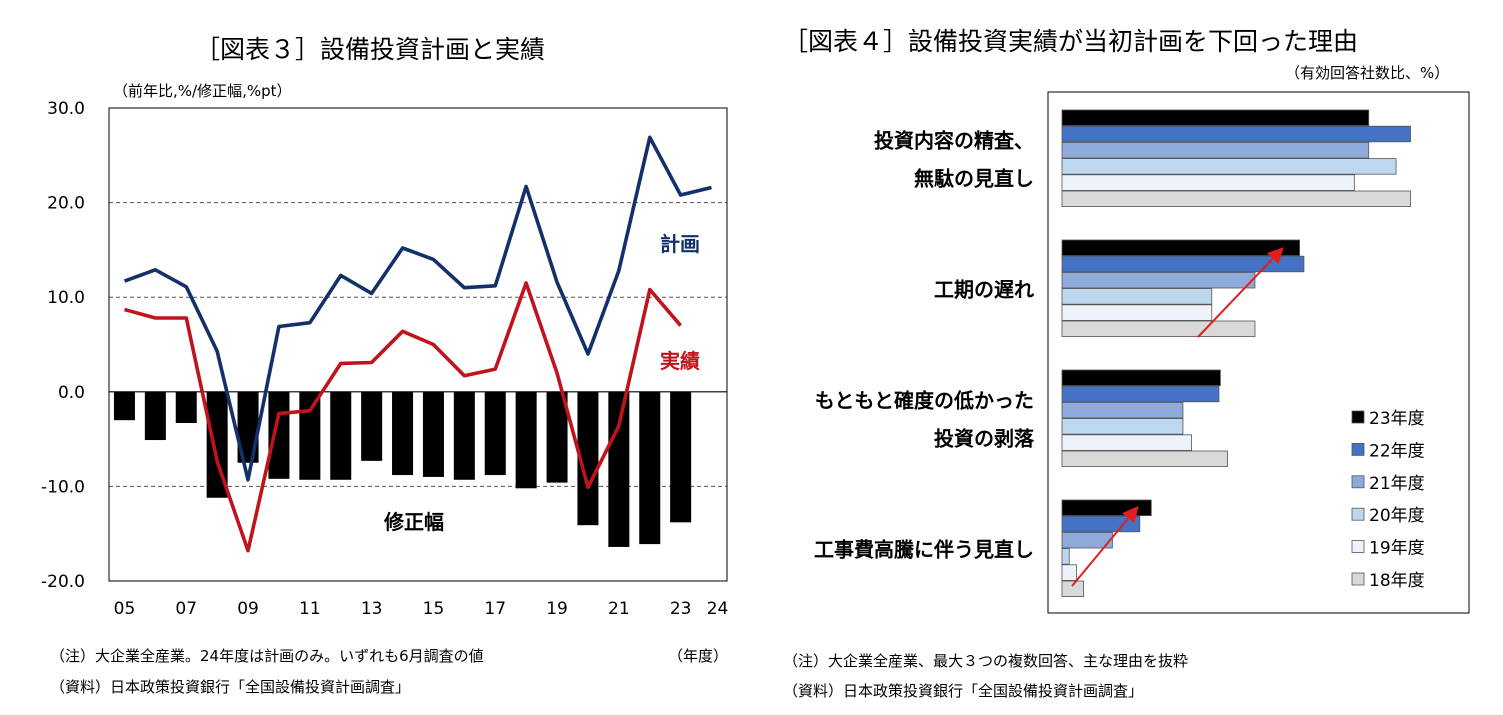  What do you see at coordinates (924, 550) in the screenshot?
I see `category-label: 工事費高騰に伴う見直し` at bounding box center [924, 550].